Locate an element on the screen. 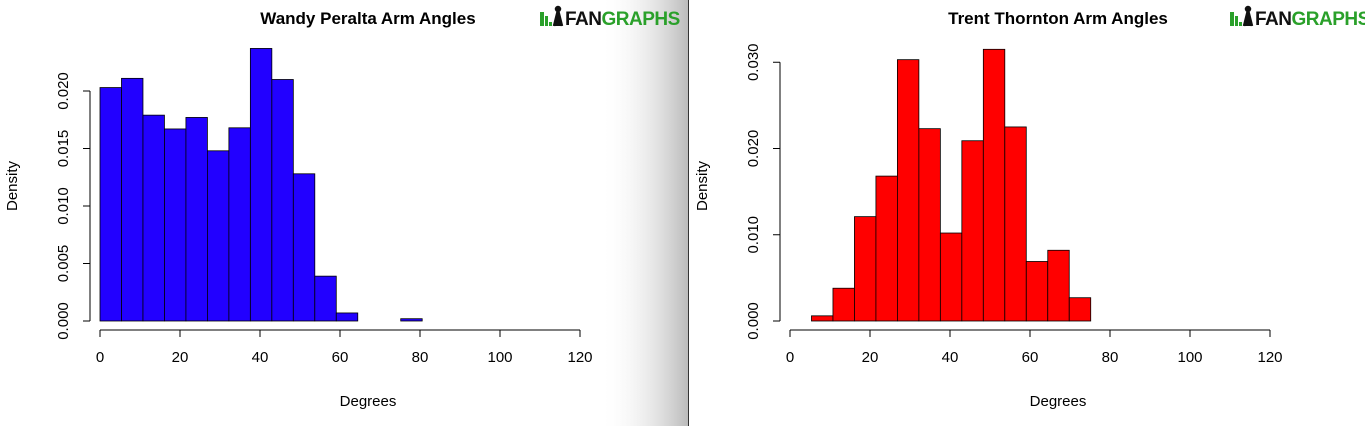 Image resolution: width=1365 pixels, height=426 pixels. chart-title: Wandy Peralta Arm Angles is located at coordinates (367, 18).